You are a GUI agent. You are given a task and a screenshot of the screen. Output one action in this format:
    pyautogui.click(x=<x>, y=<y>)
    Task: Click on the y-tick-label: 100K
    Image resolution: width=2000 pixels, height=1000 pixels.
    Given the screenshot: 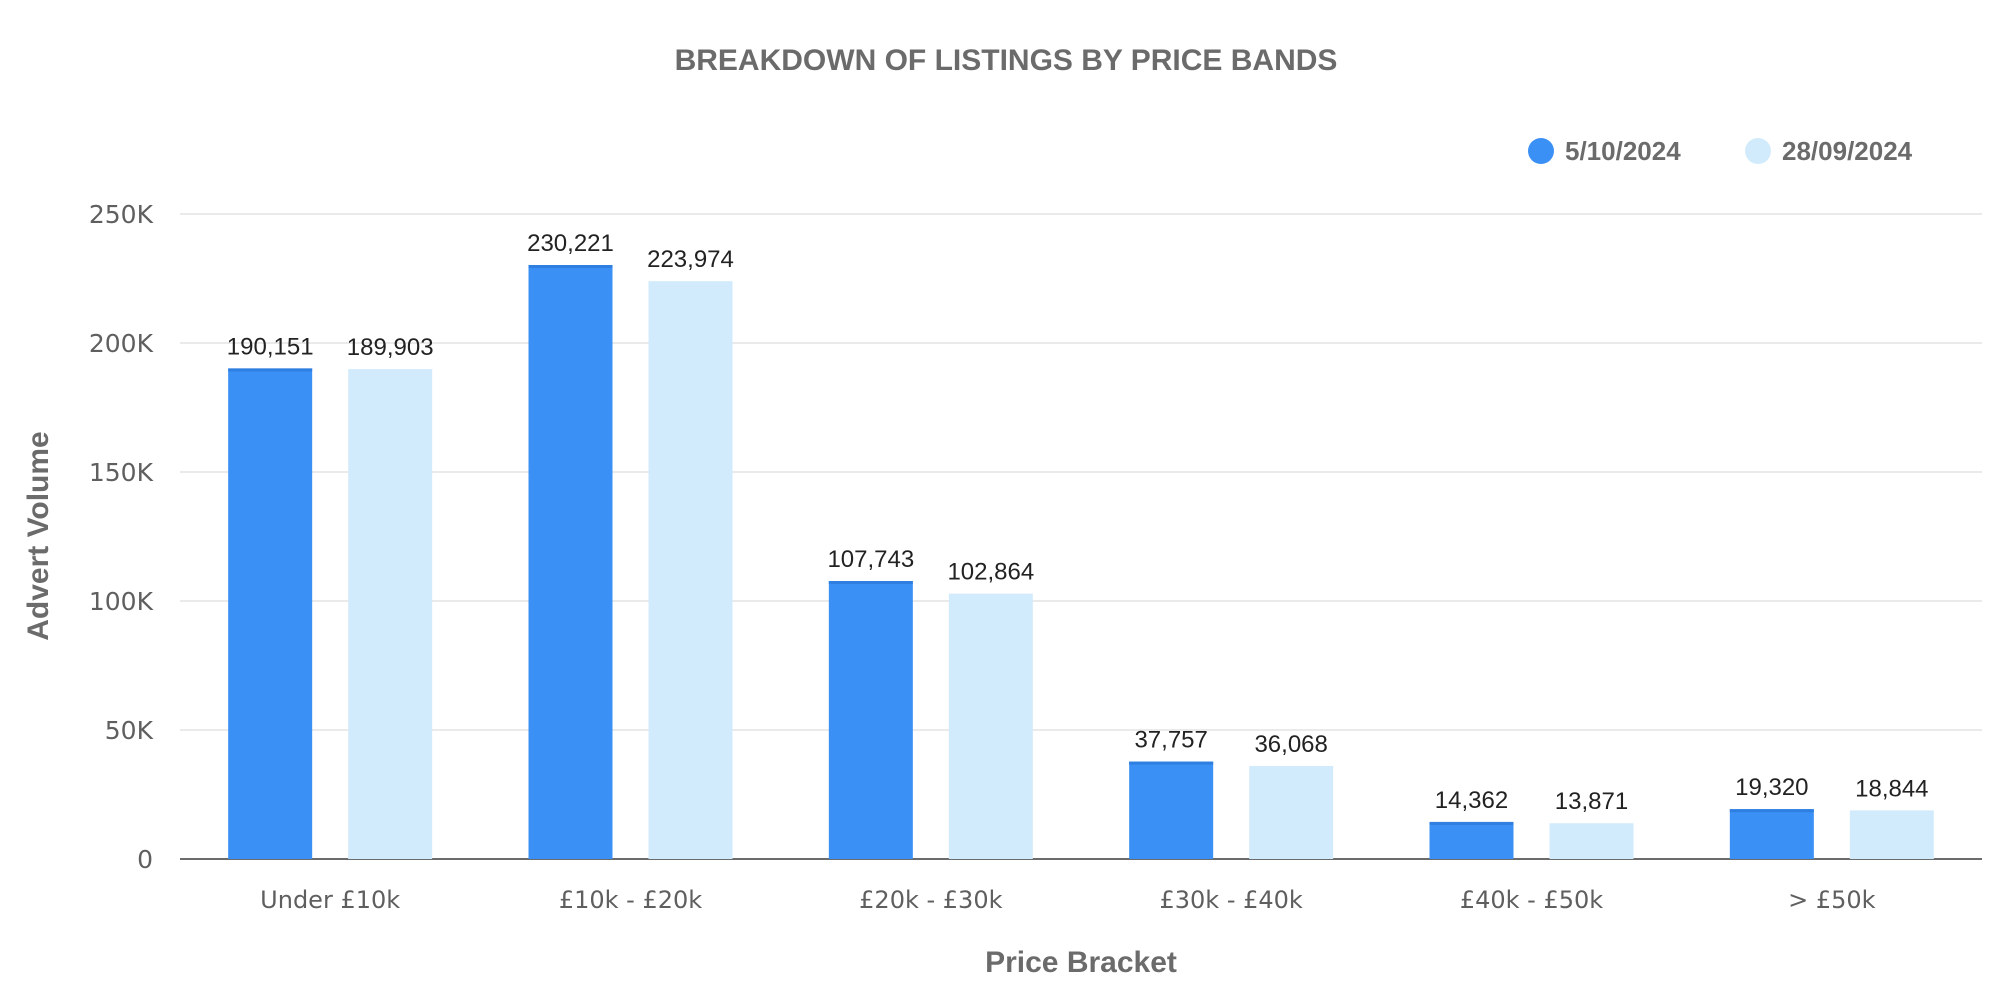 What is the action you would take?
    pyautogui.click(x=121, y=601)
    